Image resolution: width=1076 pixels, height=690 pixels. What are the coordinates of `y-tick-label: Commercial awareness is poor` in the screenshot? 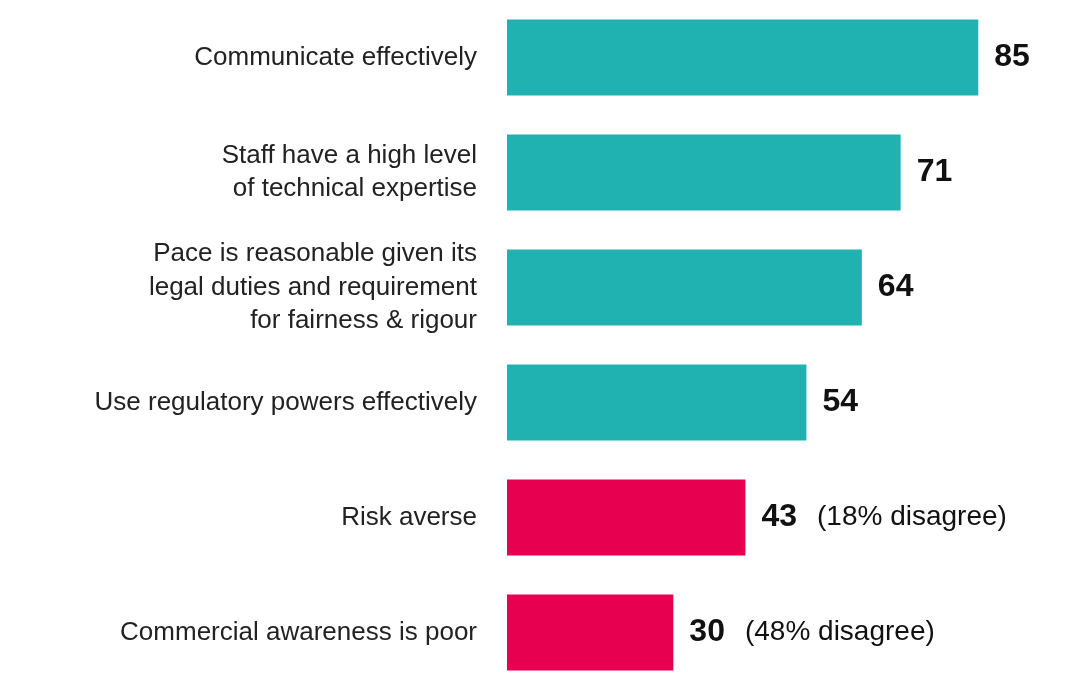 It's located at (299, 630).